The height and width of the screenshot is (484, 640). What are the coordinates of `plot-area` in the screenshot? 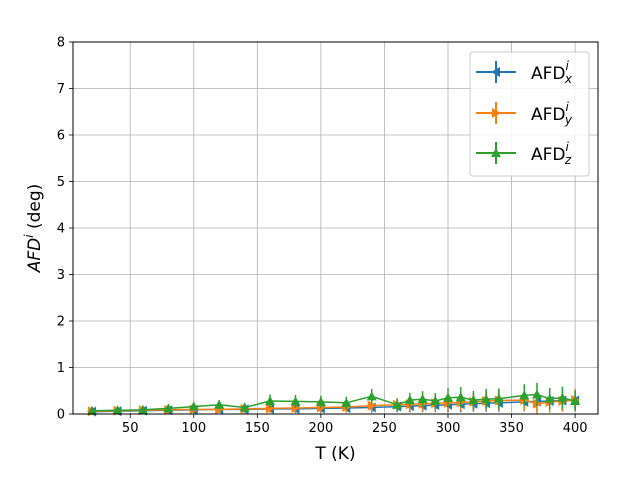 It's located at (334, 399).